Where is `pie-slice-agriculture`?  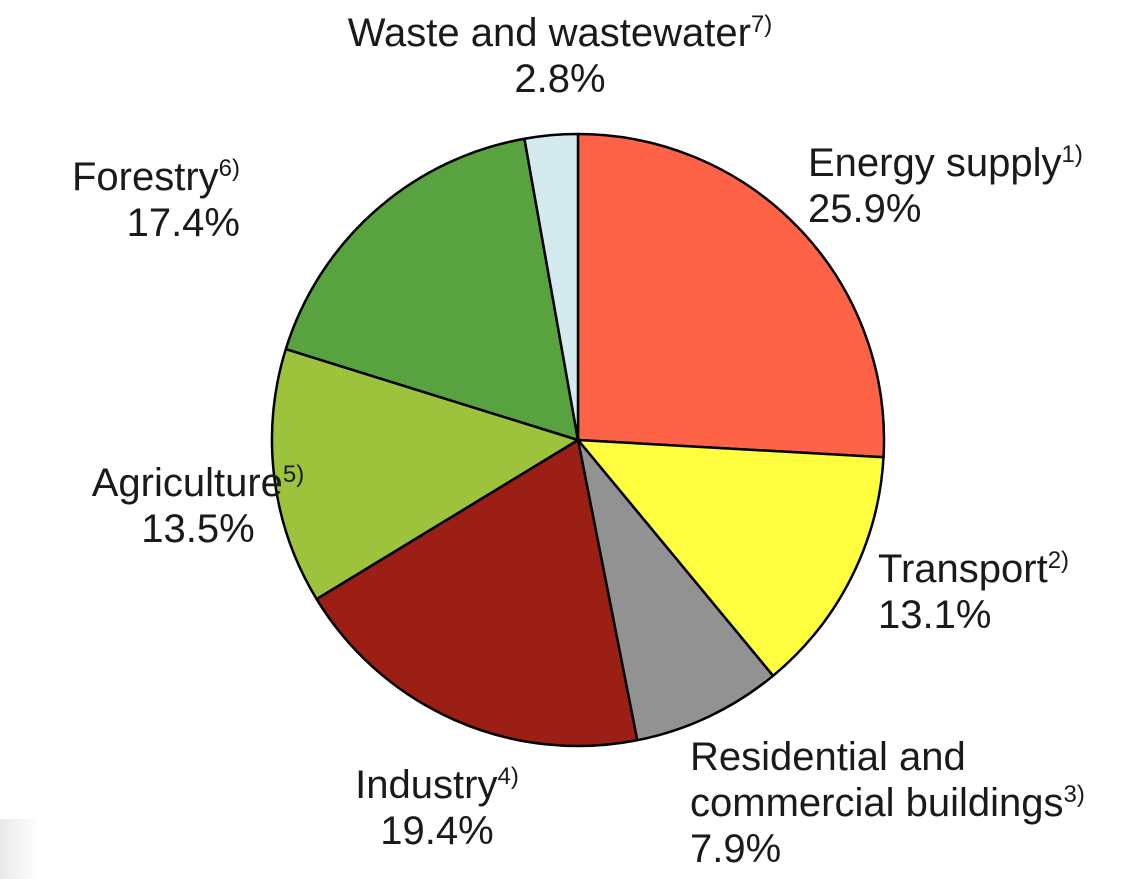
pie-slice-agriculture is located at coordinates (425, 474).